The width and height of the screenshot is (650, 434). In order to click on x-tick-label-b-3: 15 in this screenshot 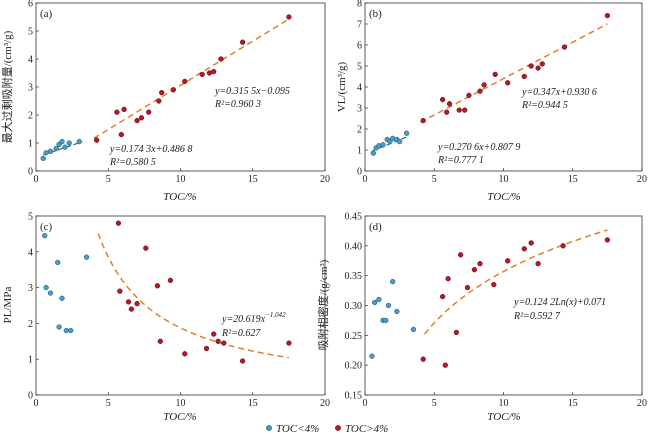, I will do `click(573, 179)`.